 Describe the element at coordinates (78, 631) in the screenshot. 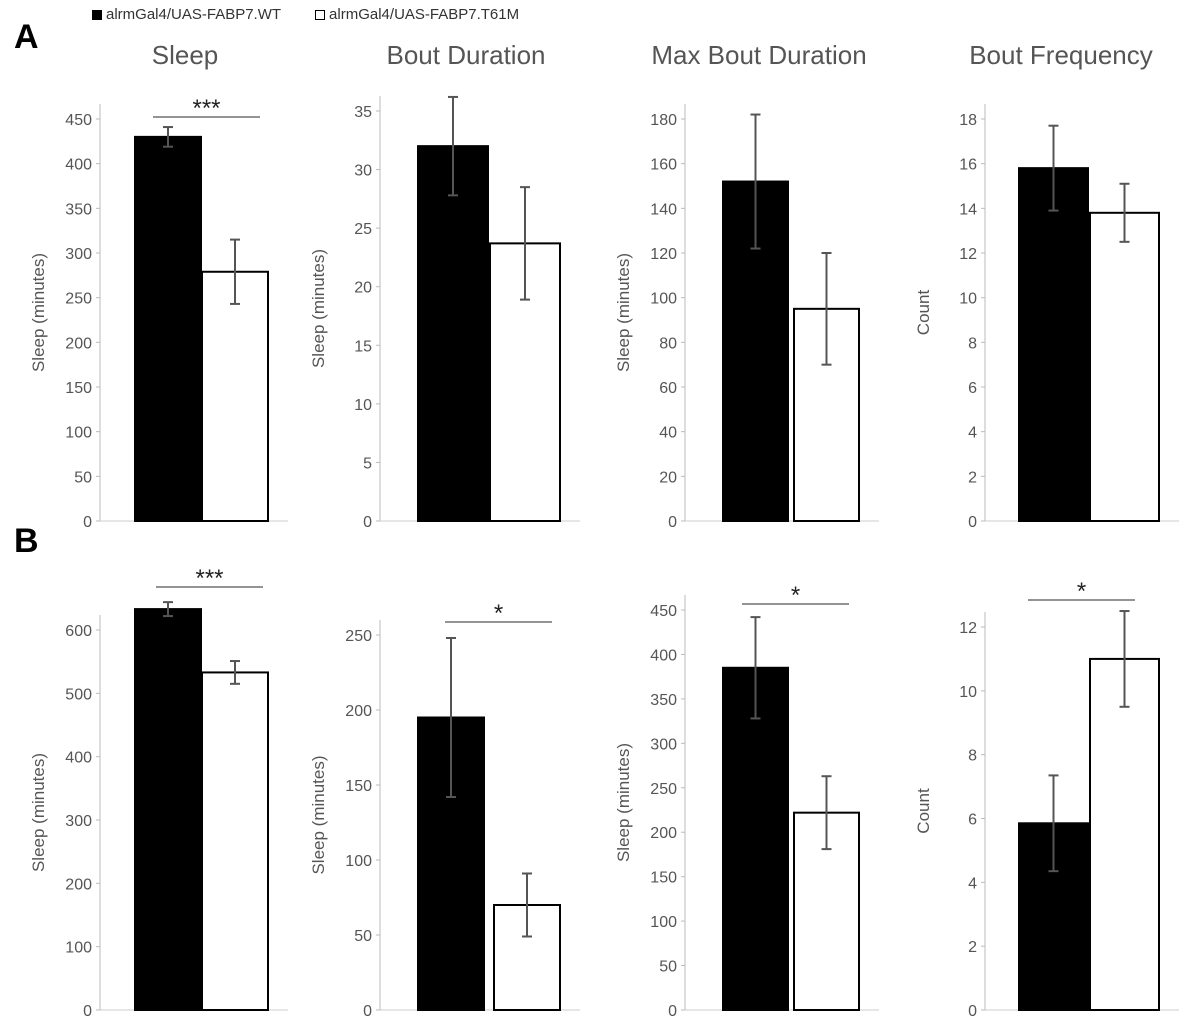

I see `y-tick-label: 600` at that location.